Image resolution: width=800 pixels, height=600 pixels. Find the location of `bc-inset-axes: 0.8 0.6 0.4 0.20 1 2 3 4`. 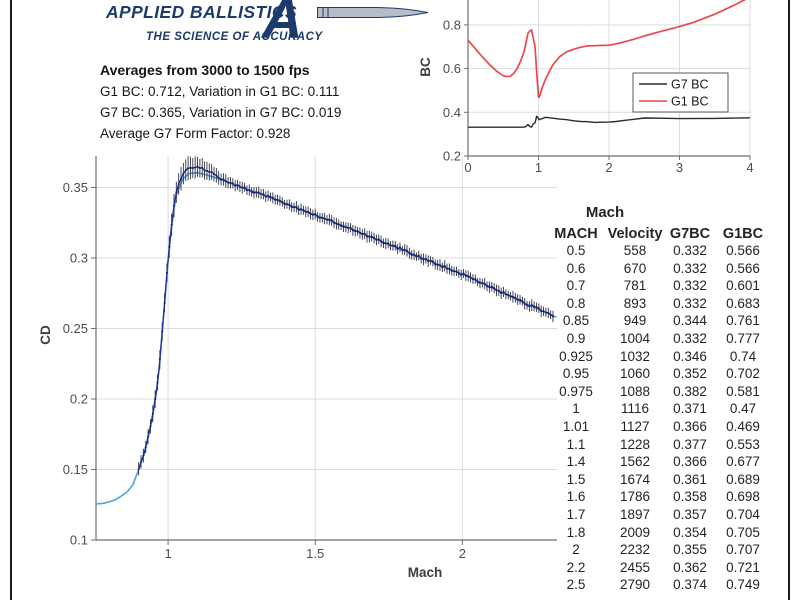

bc-inset-axes: 0.8 0.6 0.4 0.20 1 2 3 4 is located at coordinates (598, 87).